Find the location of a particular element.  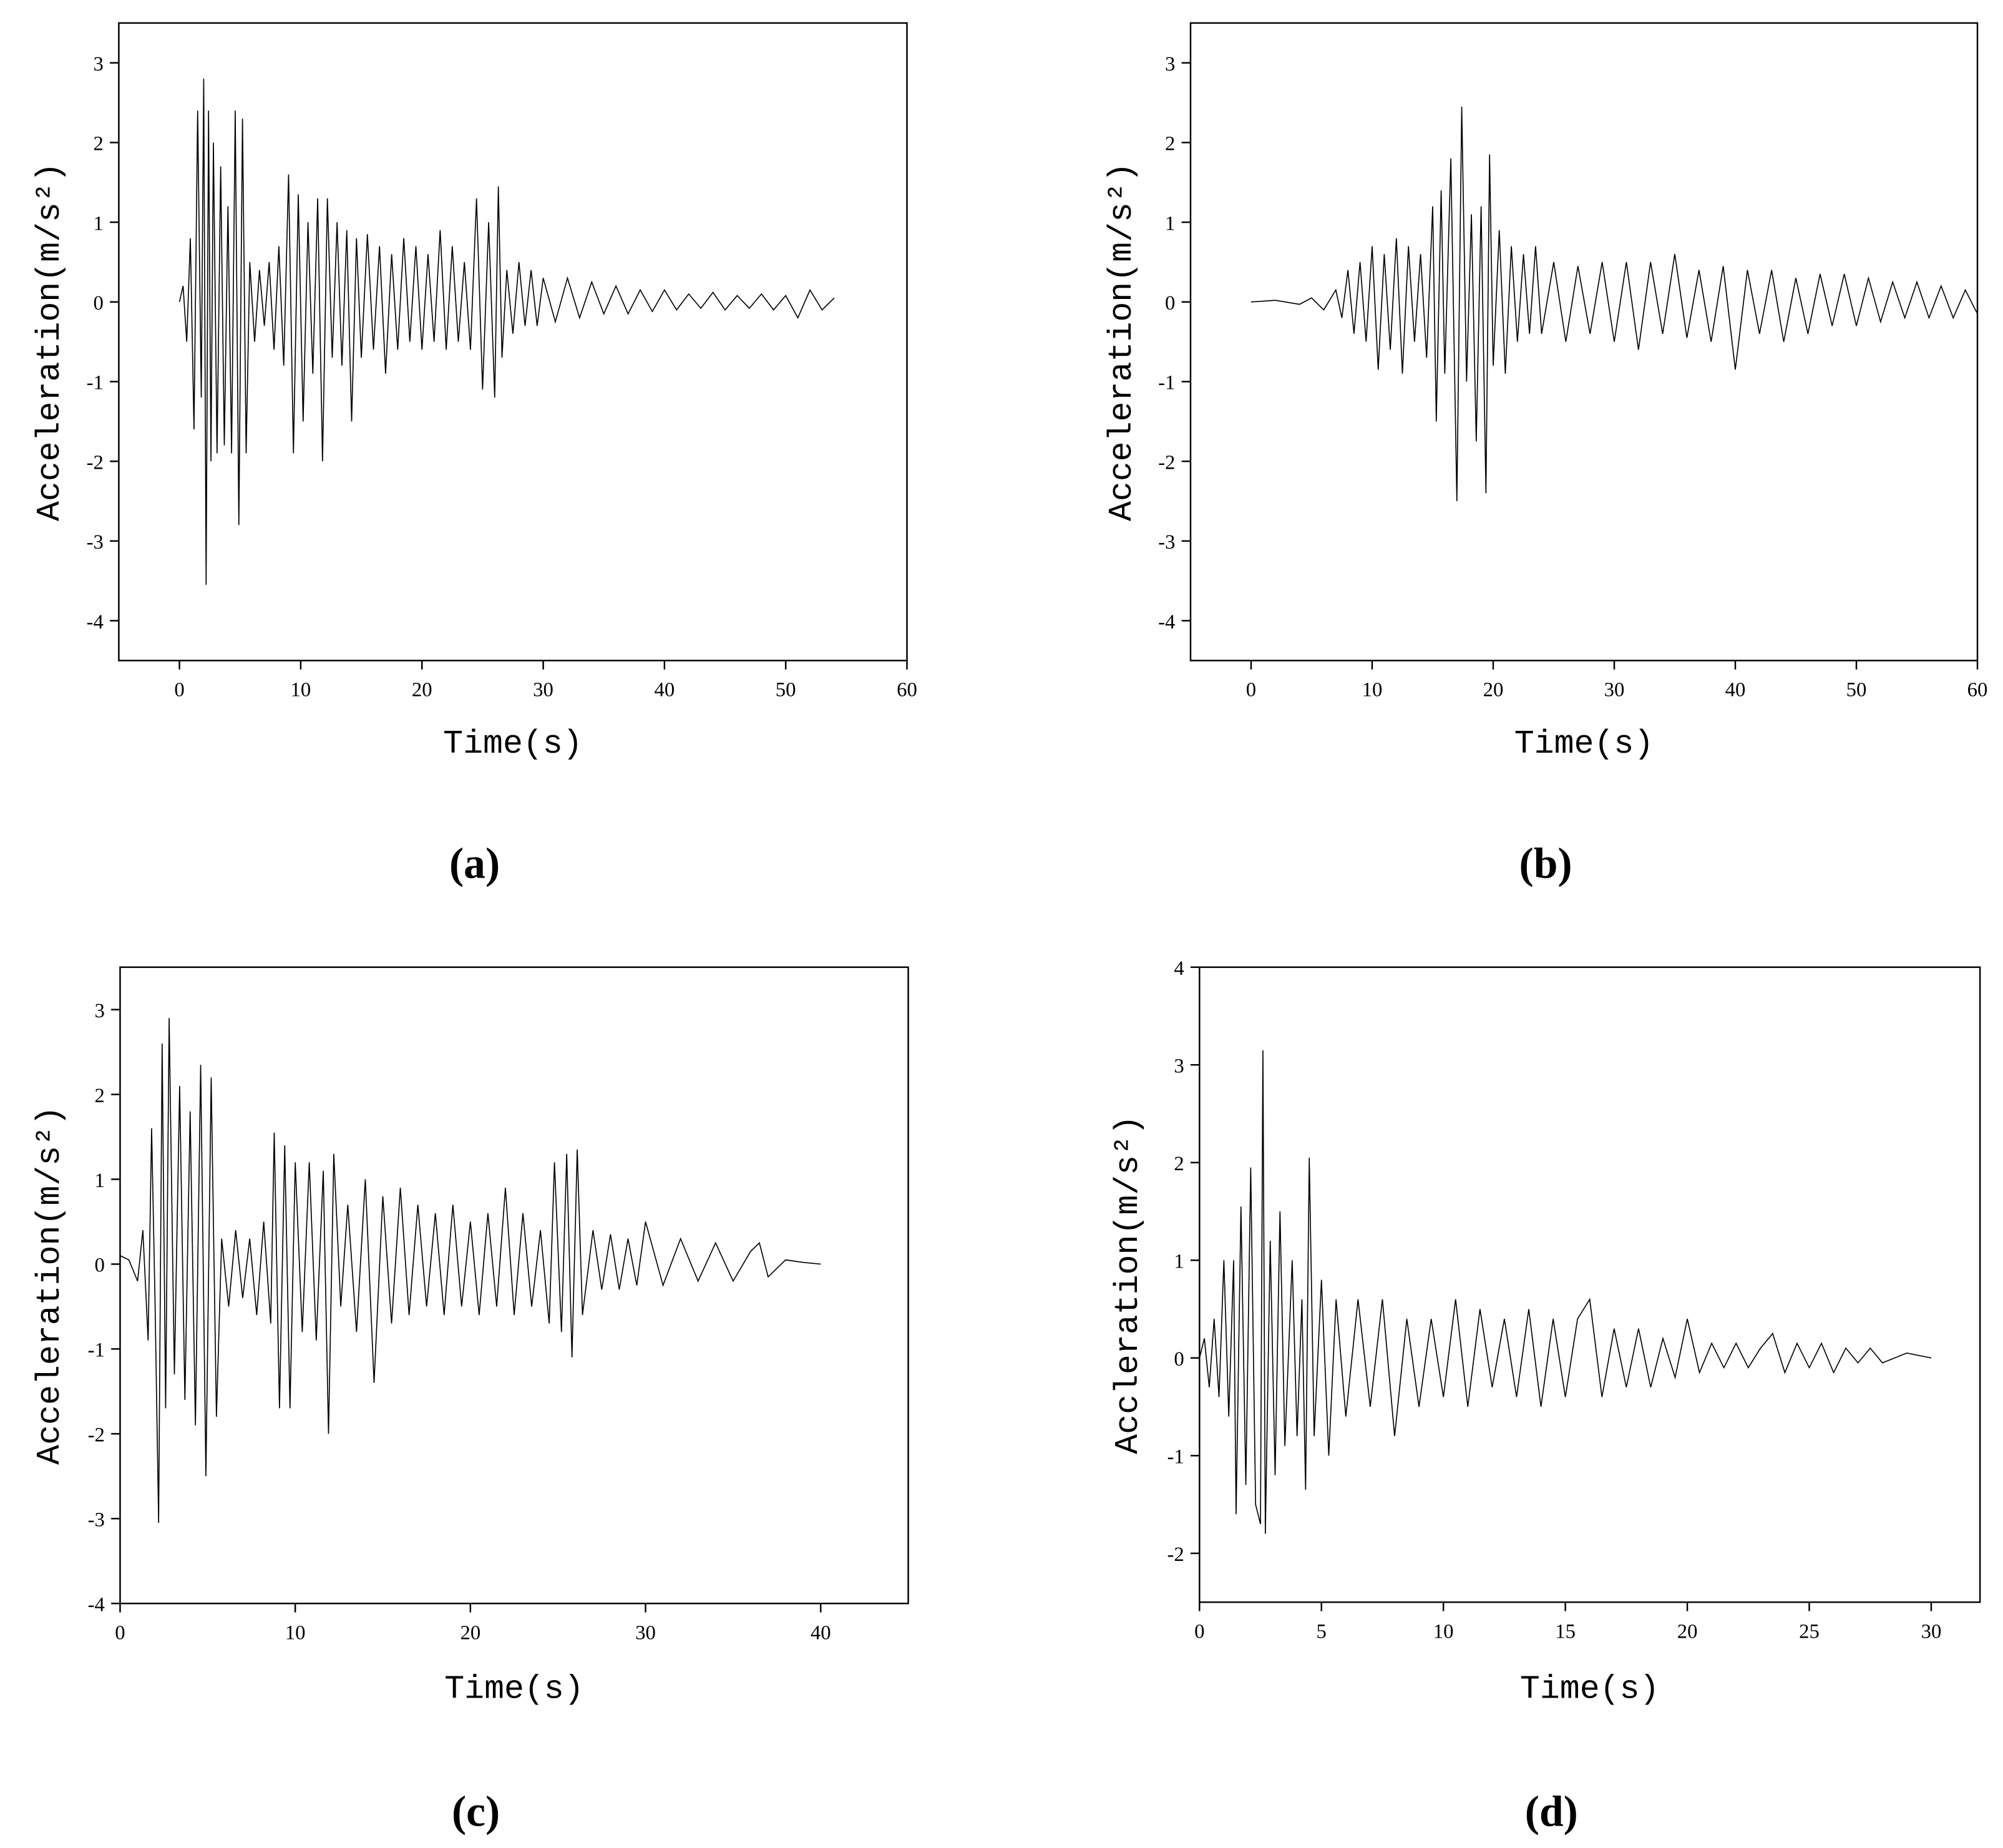

panel-label: (d) is located at coordinates (1551, 1811).